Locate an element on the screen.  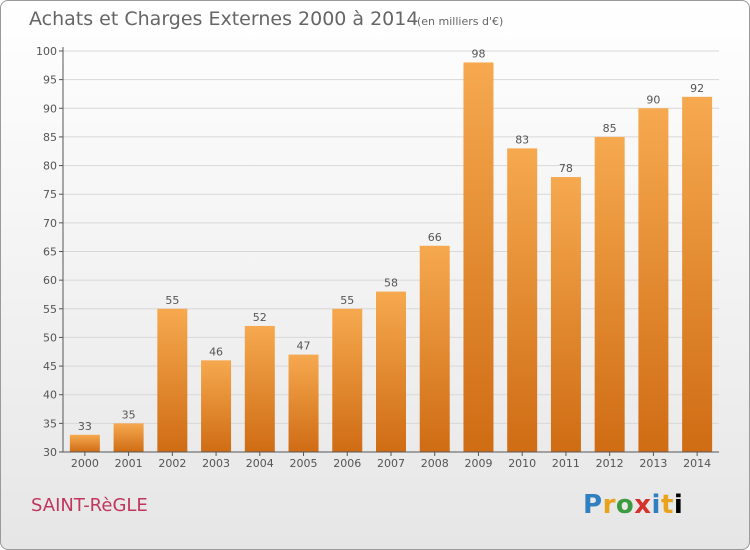
x-tick-label: 2001 is located at coordinates (129, 463).